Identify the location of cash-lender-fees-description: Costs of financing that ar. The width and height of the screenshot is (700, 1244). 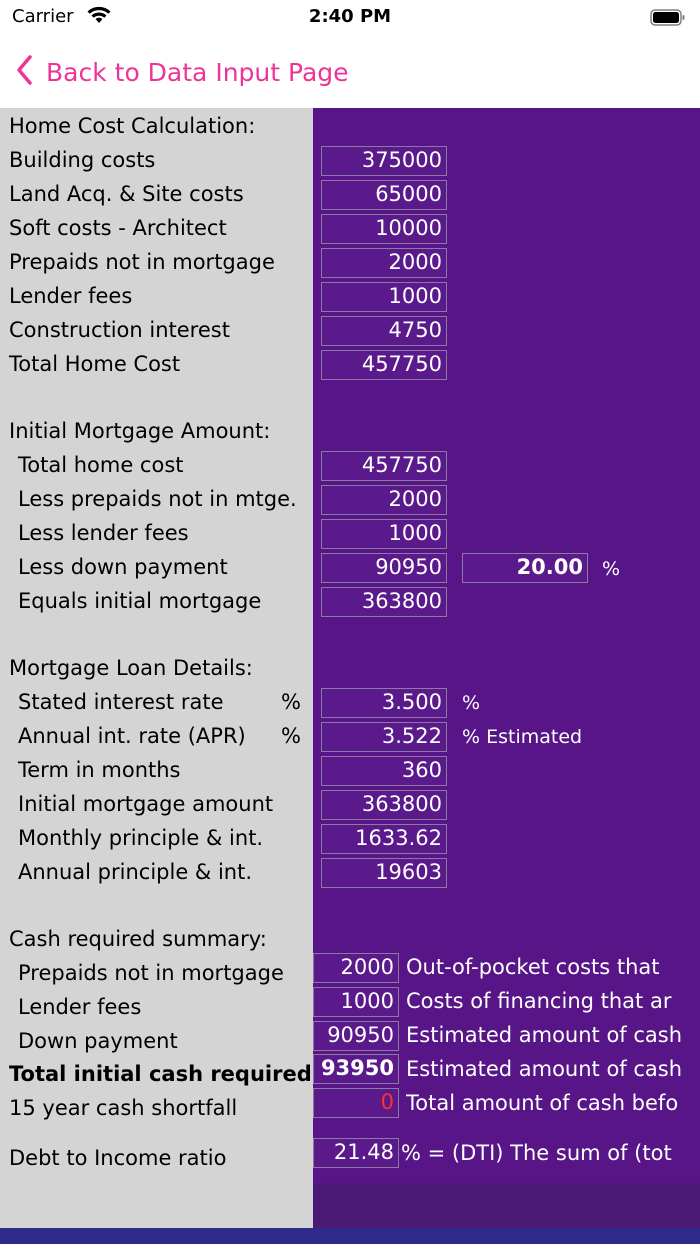
(539, 1001).